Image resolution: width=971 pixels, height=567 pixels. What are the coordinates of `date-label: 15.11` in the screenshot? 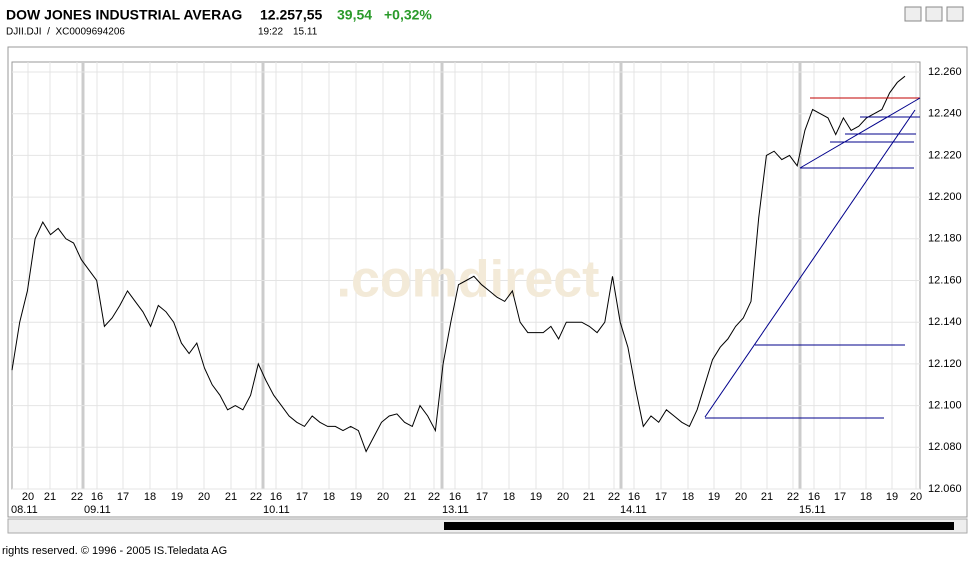 It's located at (812, 510).